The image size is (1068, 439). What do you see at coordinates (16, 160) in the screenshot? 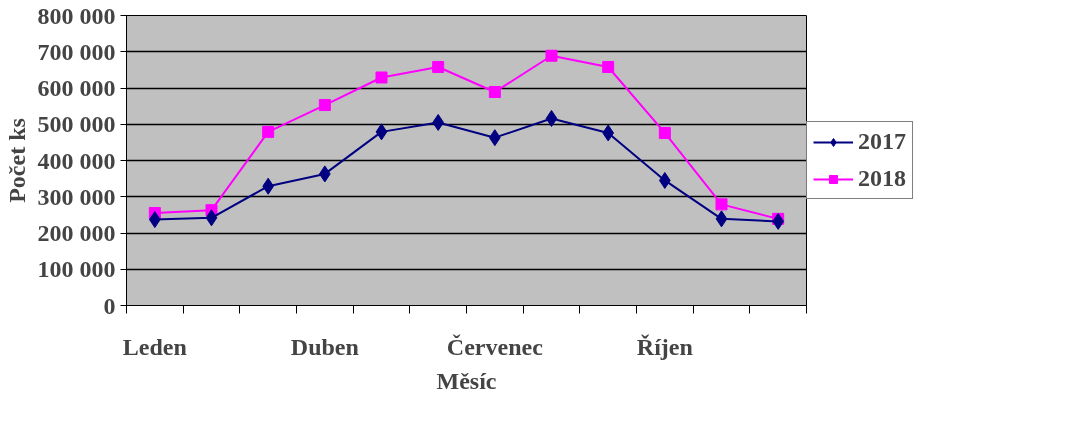
I see `y-axis-title: Počet ks` at bounding box center [16, 160].